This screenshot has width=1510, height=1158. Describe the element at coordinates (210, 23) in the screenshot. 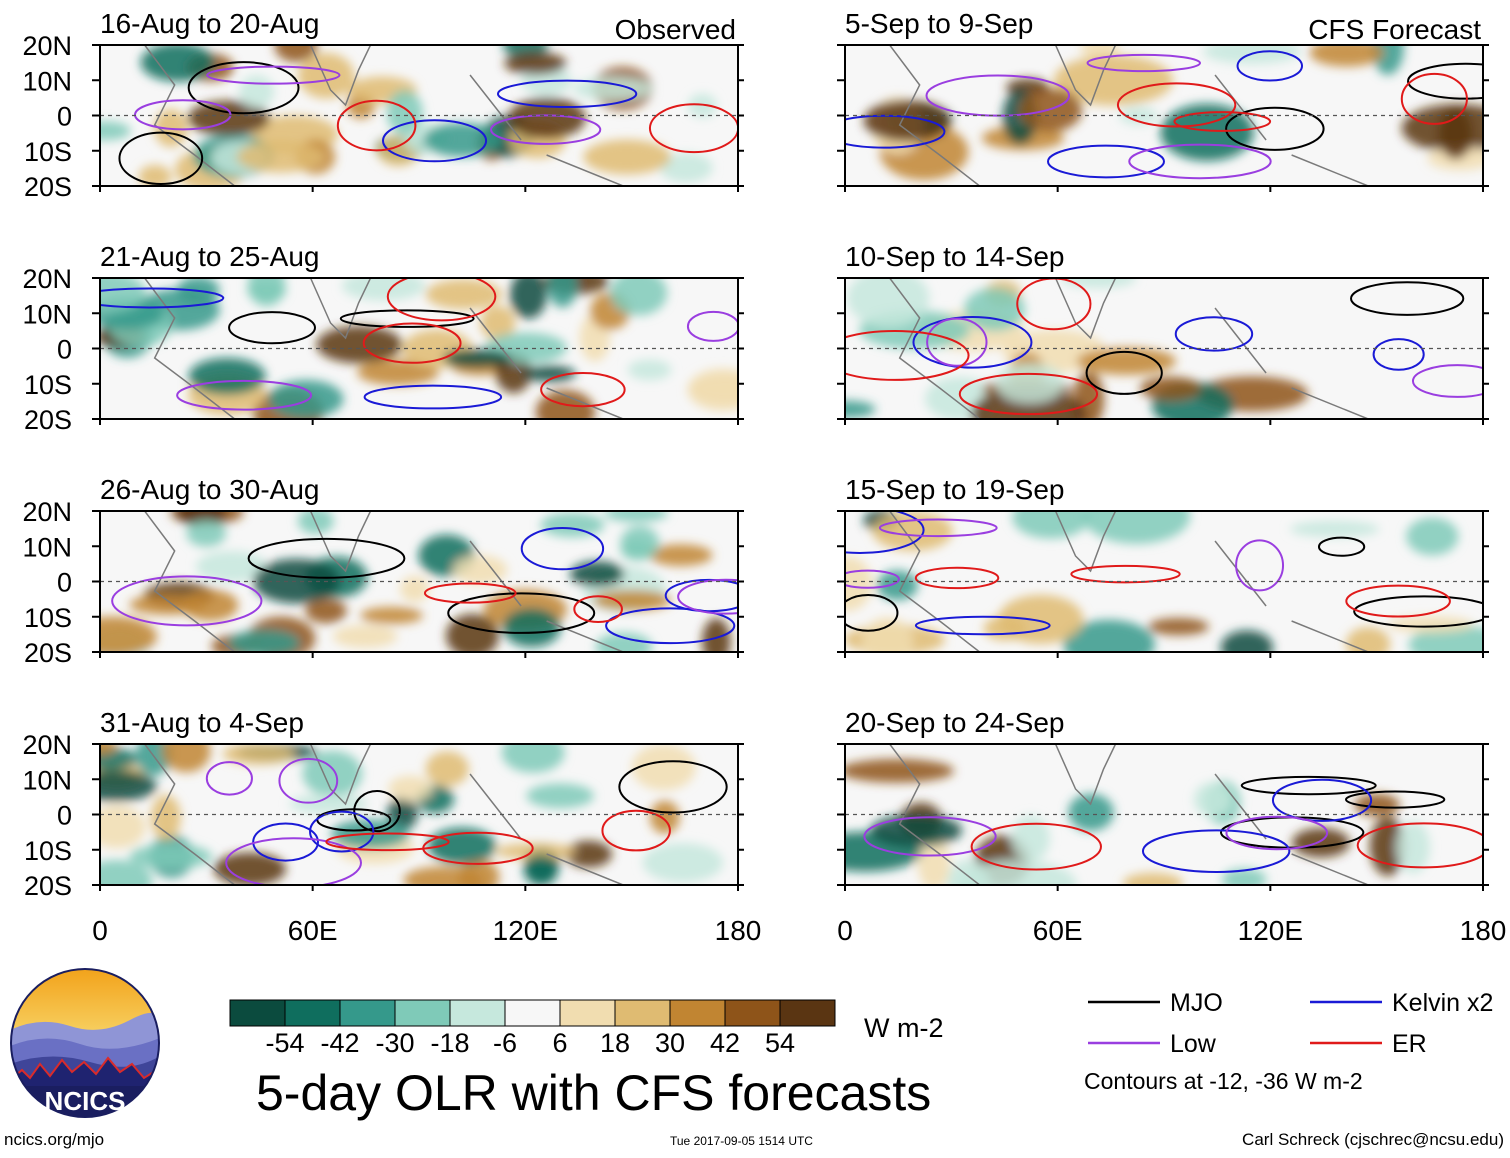

I see `panel-period-label: 16-Aug to 20-Aug` at that location.